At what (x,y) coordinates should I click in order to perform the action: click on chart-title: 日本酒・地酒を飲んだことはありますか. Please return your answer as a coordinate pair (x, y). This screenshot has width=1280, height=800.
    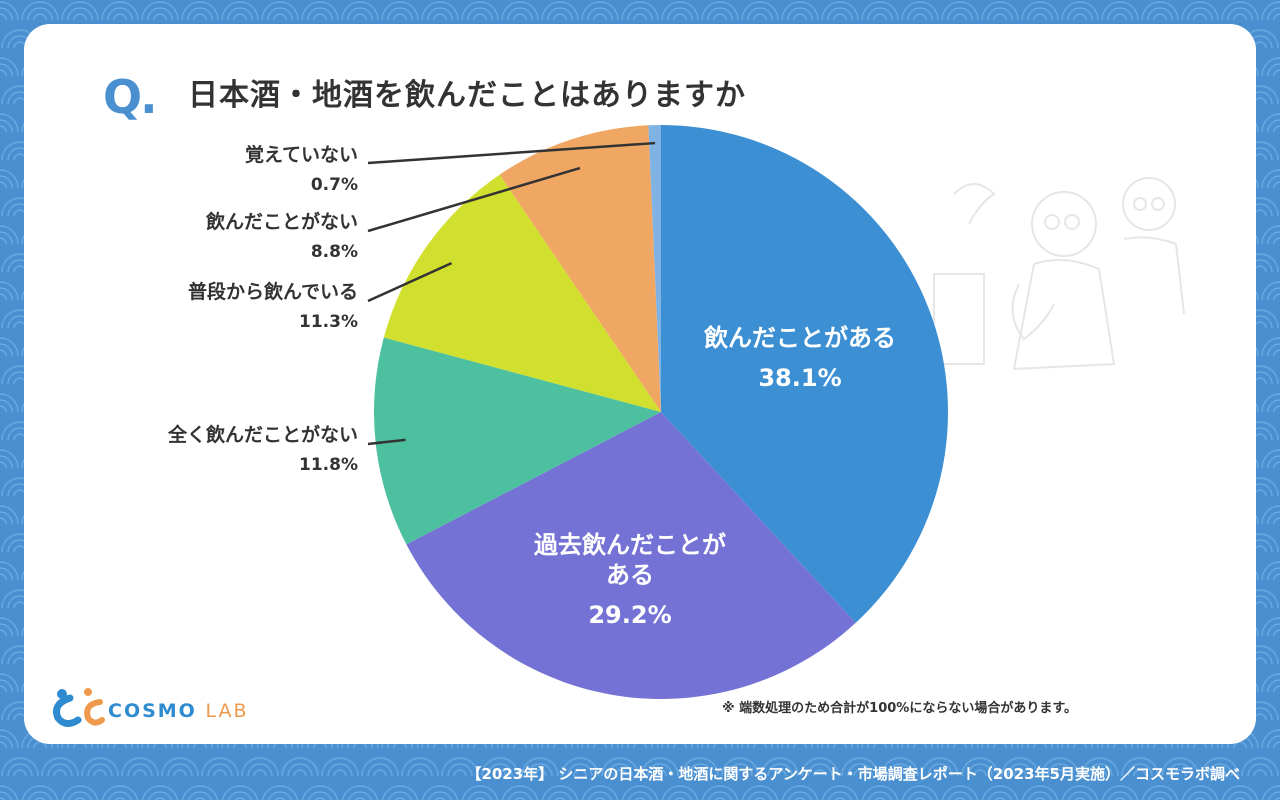
    Looking at the image, I should click on (467, 95).